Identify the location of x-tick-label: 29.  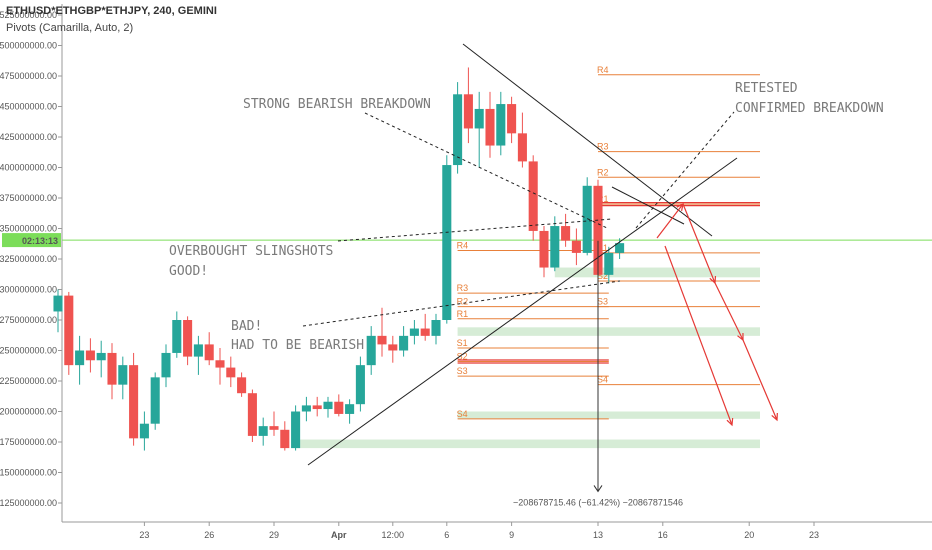
(274, 535).